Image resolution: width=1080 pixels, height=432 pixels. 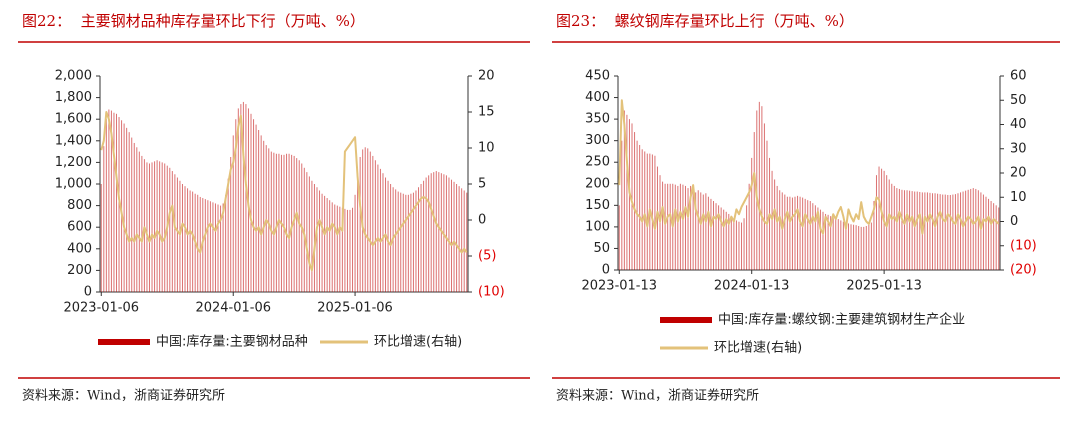 What do you see at coordinates (601, 248) in the screenshot?
I see `y-tick-label: 50` at bounding box center [601, 248].